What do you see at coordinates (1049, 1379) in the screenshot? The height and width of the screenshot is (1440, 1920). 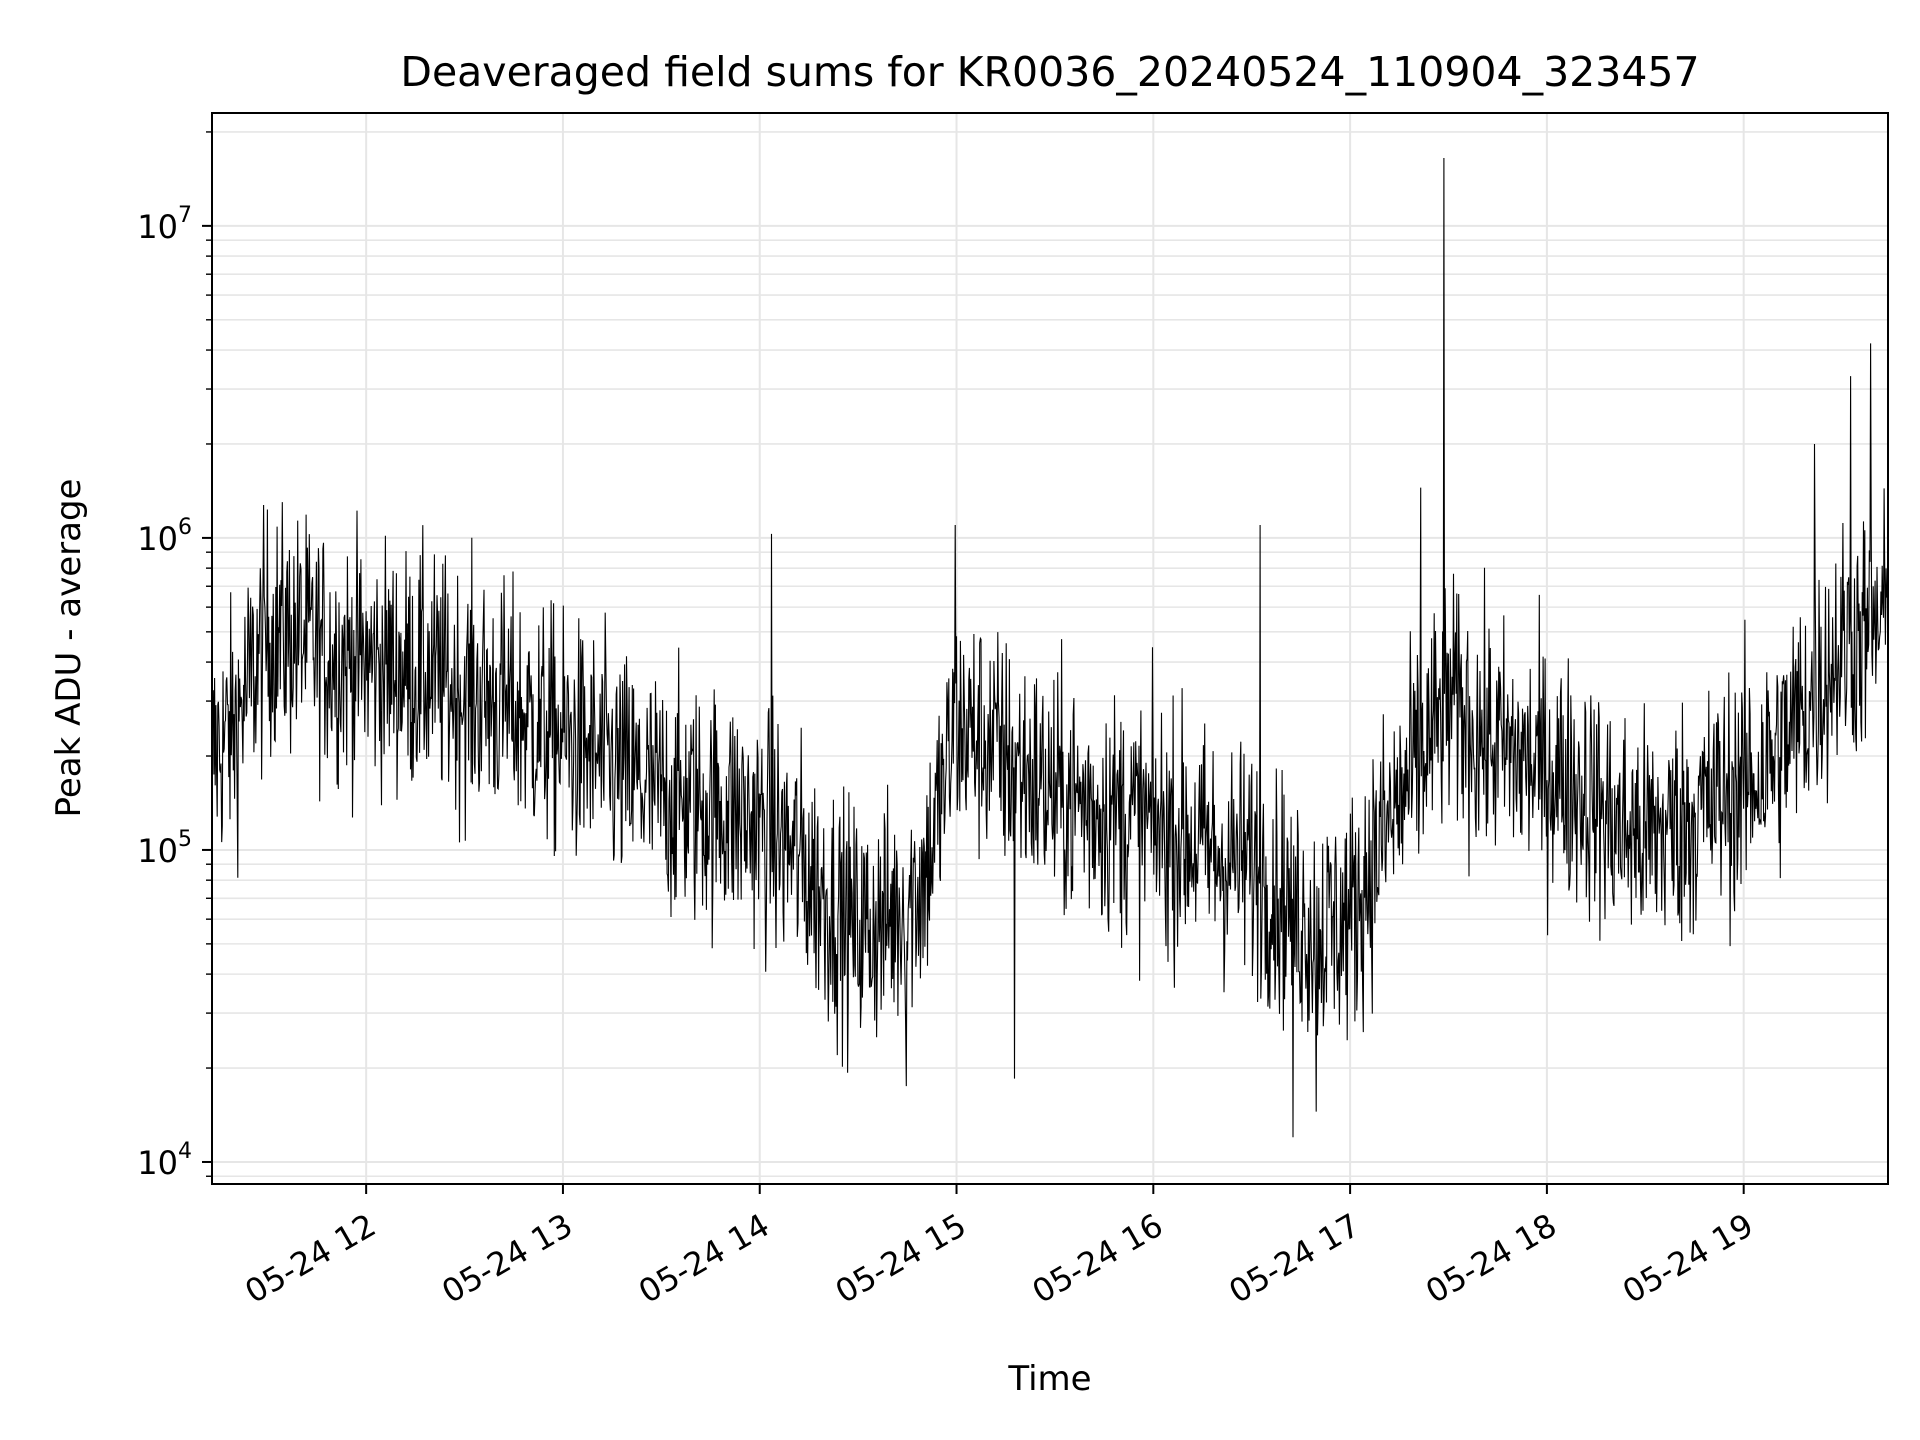 I see `x-axis-label: Time` at bounding box center [1049, 1379].